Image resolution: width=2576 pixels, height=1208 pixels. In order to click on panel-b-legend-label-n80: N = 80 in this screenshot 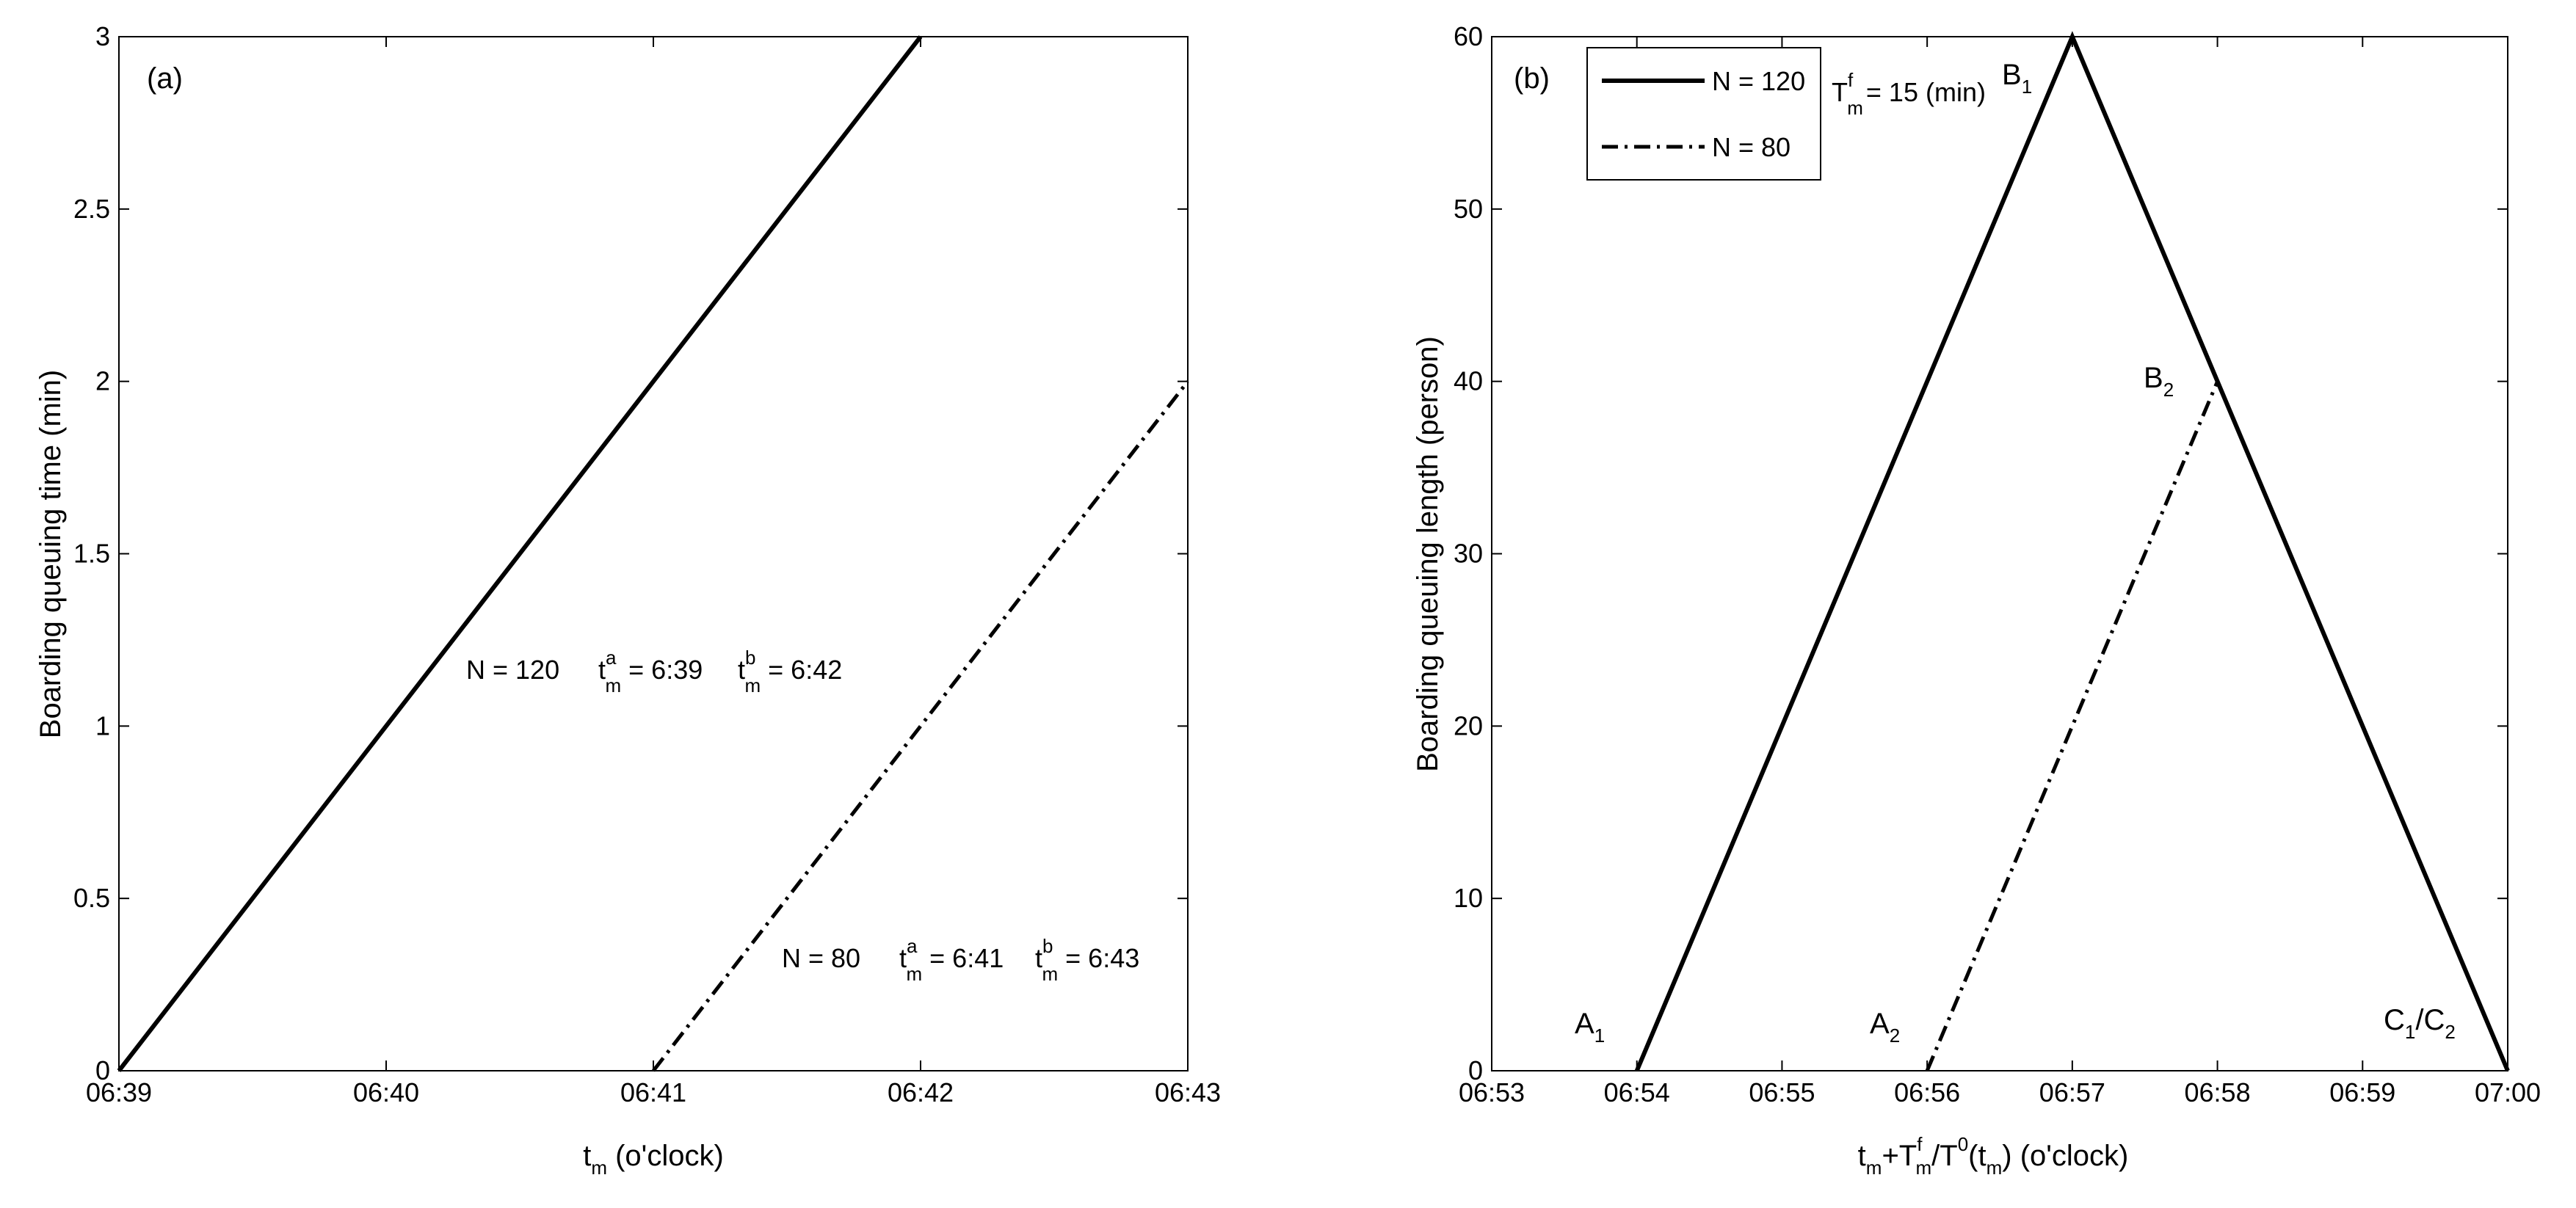, I will do `click(1751, 147)`.